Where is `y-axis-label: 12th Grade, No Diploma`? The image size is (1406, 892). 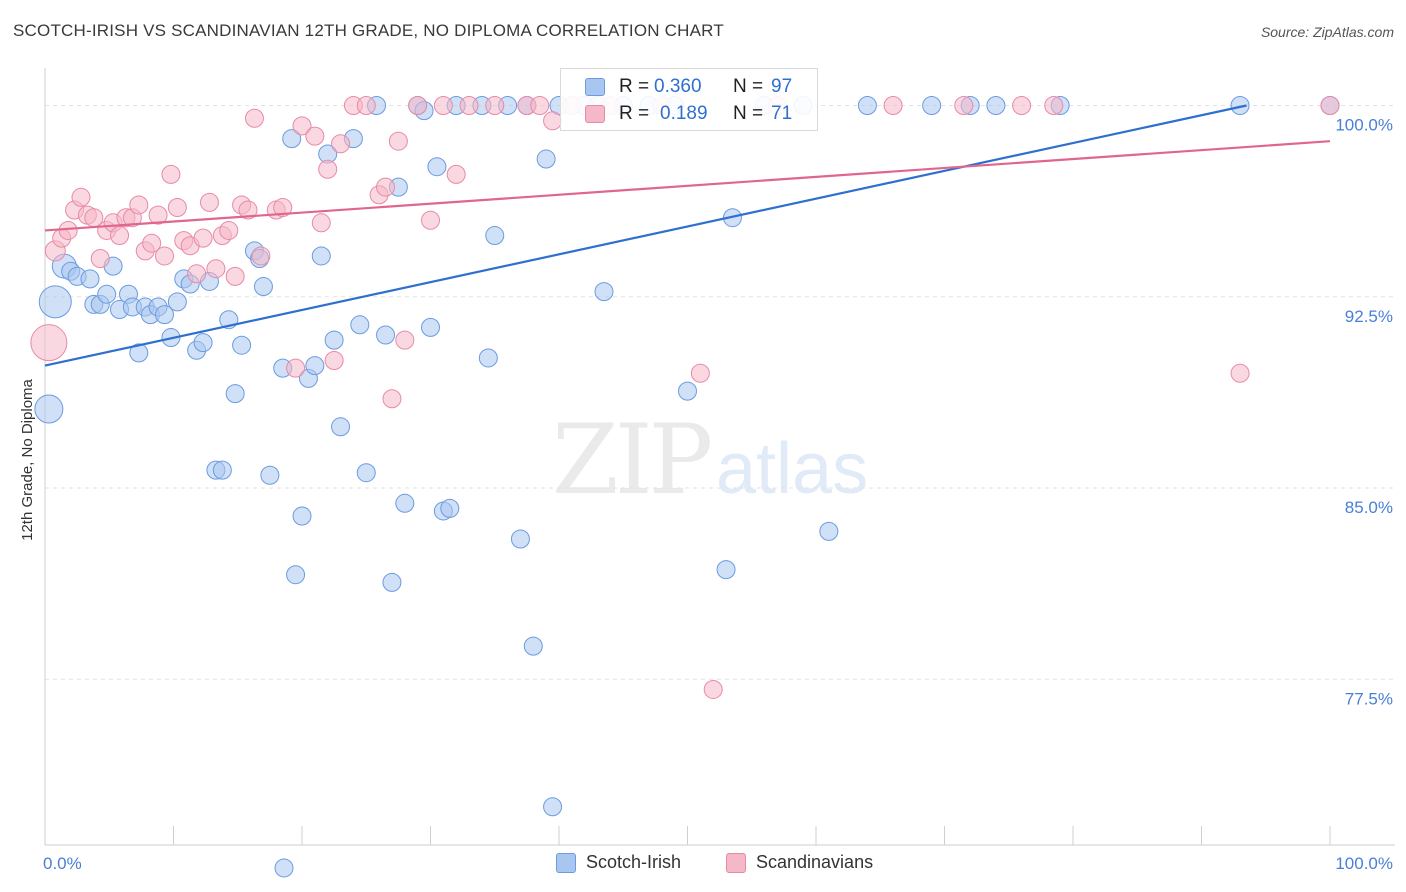
y-axis-label: 12th Grade, No Diploma is located at coordinates (27, 459).